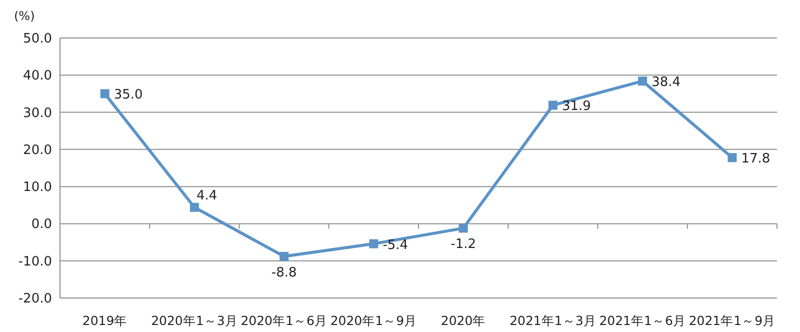  Describe the element at coordinates (24, 16) in the screenshot. I see `y-axis-title: (%)` at that location.